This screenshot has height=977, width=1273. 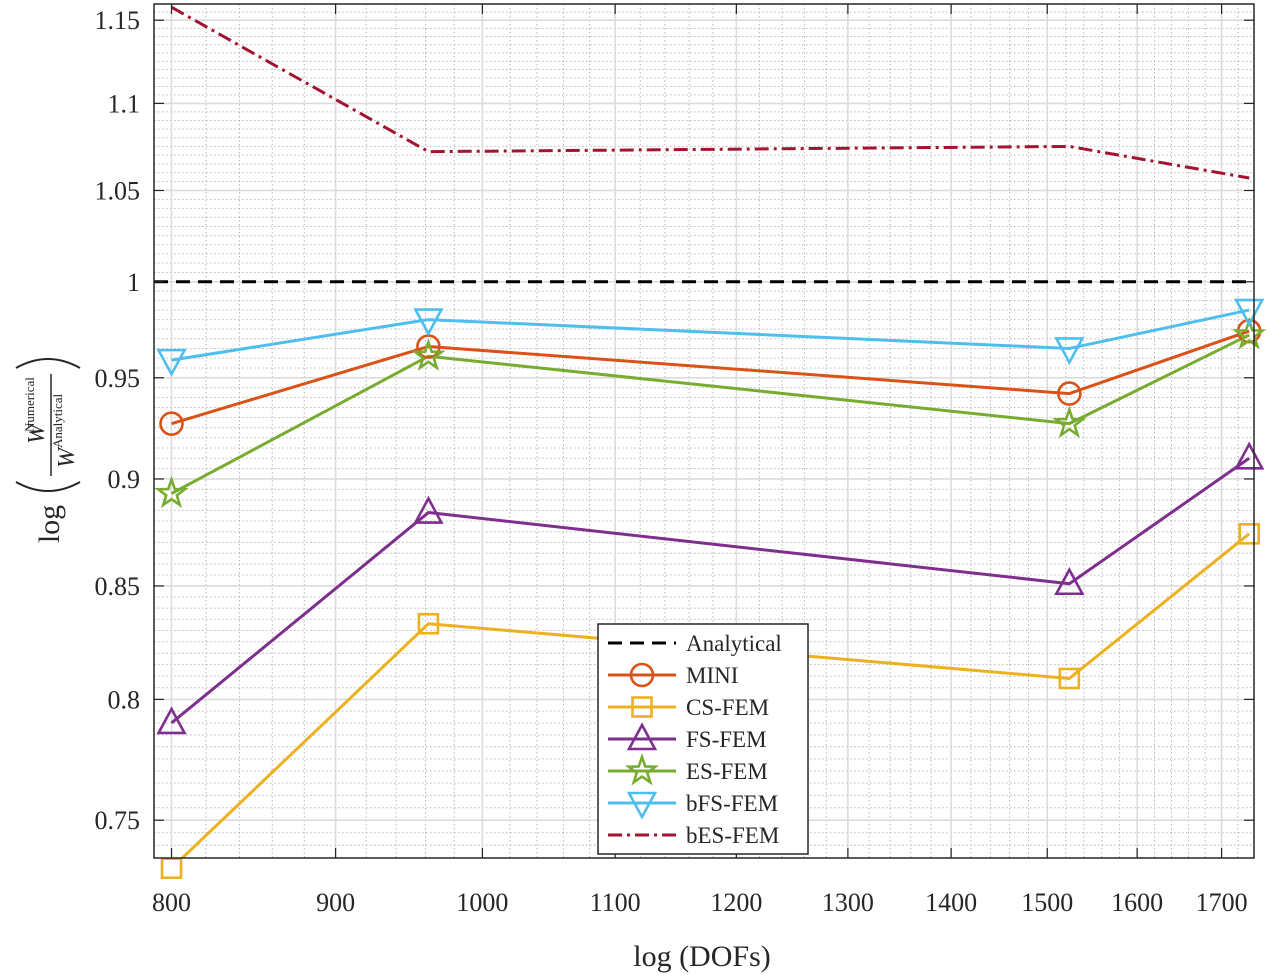 What do you see at coordinates (118, 586) in the screenshot?
I see `y-tick-label-0-85: 0.85` at bounding box center [118, 586].